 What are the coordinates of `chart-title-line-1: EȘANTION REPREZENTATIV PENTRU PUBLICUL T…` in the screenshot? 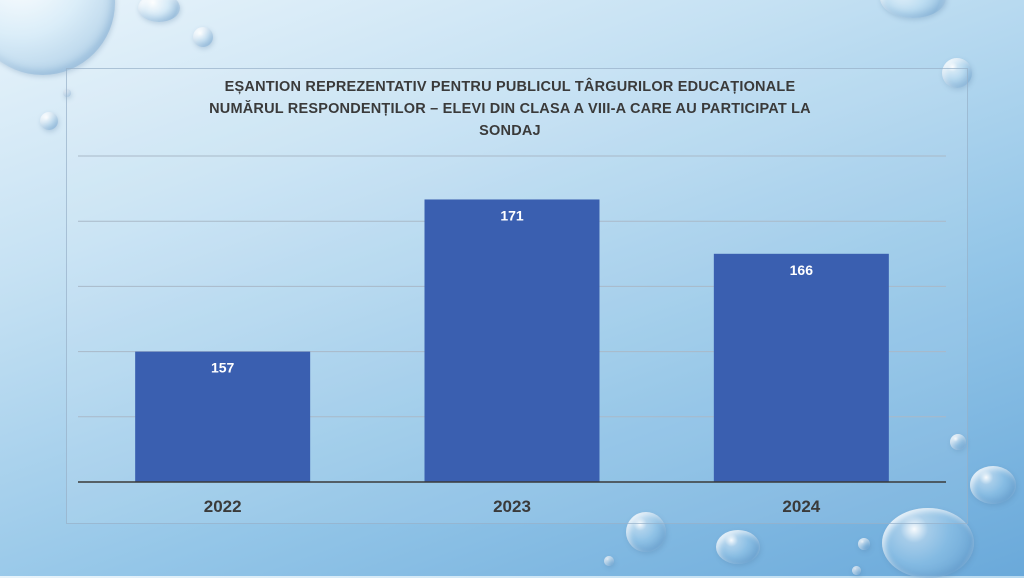 It's located at (510, 87).